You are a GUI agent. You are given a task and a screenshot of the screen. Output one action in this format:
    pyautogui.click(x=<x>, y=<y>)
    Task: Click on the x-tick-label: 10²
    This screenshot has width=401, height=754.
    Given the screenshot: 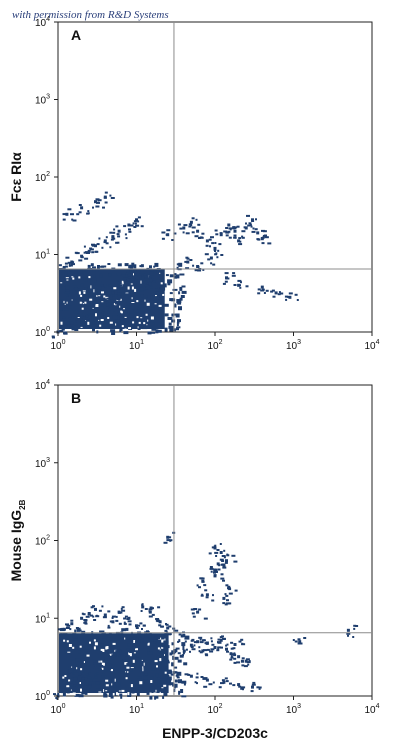 What is the action you would take?
    pyautogui.click(x=214, y=345)
    